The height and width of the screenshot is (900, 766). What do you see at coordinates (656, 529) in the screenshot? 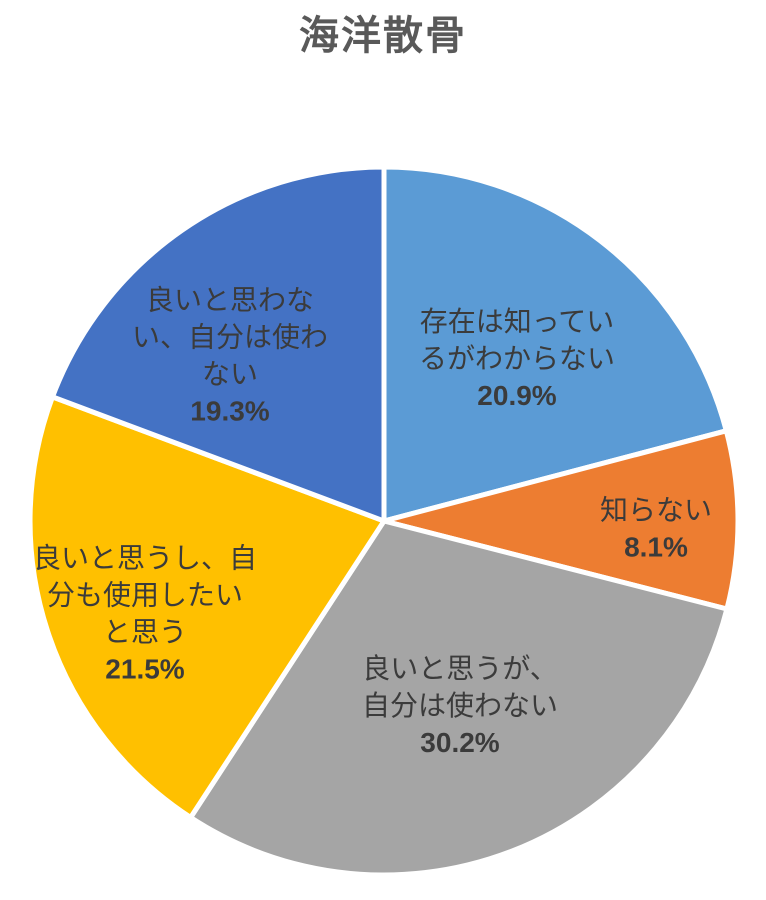
I see `pie-slice-label-2: 知らない 8.1%` at bounding box center [656, 529].